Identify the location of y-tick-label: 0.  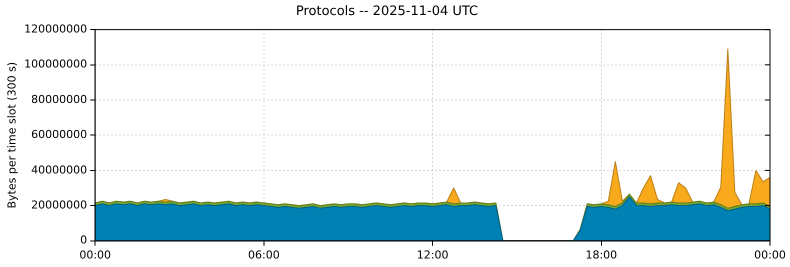
(84, 240).